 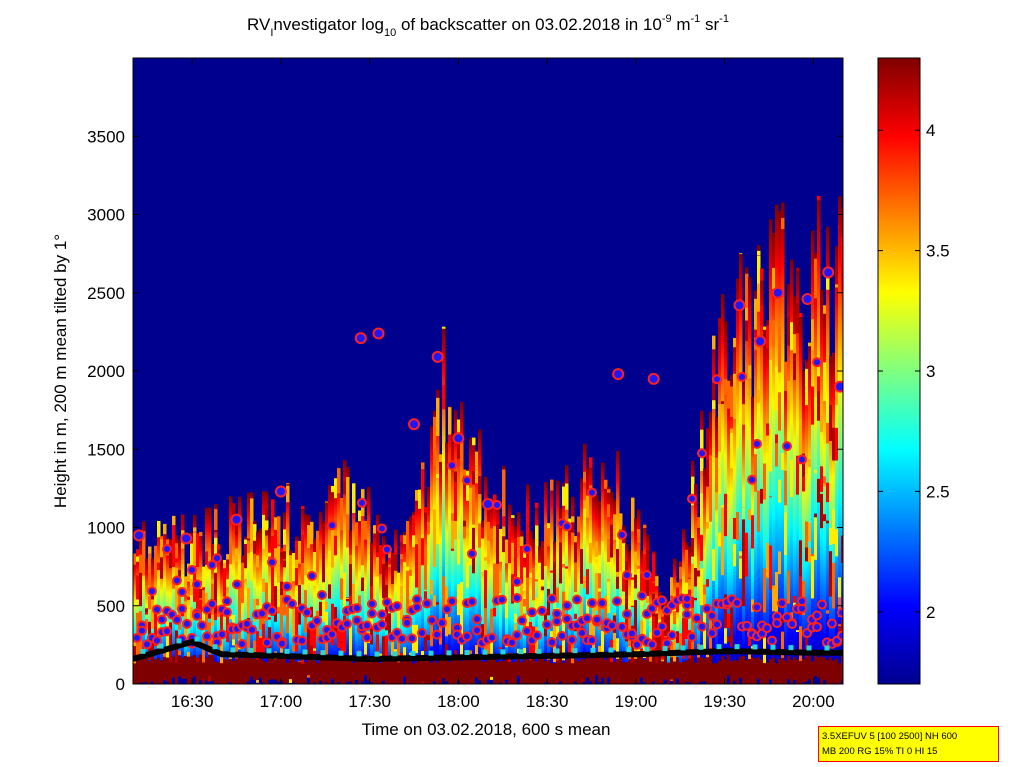 What do you see at coordinates (529, 24) in the screenshot?
I see `title-part-5: of backscatter on 03.02.2018 in 10` at bounding box center [529, 24].